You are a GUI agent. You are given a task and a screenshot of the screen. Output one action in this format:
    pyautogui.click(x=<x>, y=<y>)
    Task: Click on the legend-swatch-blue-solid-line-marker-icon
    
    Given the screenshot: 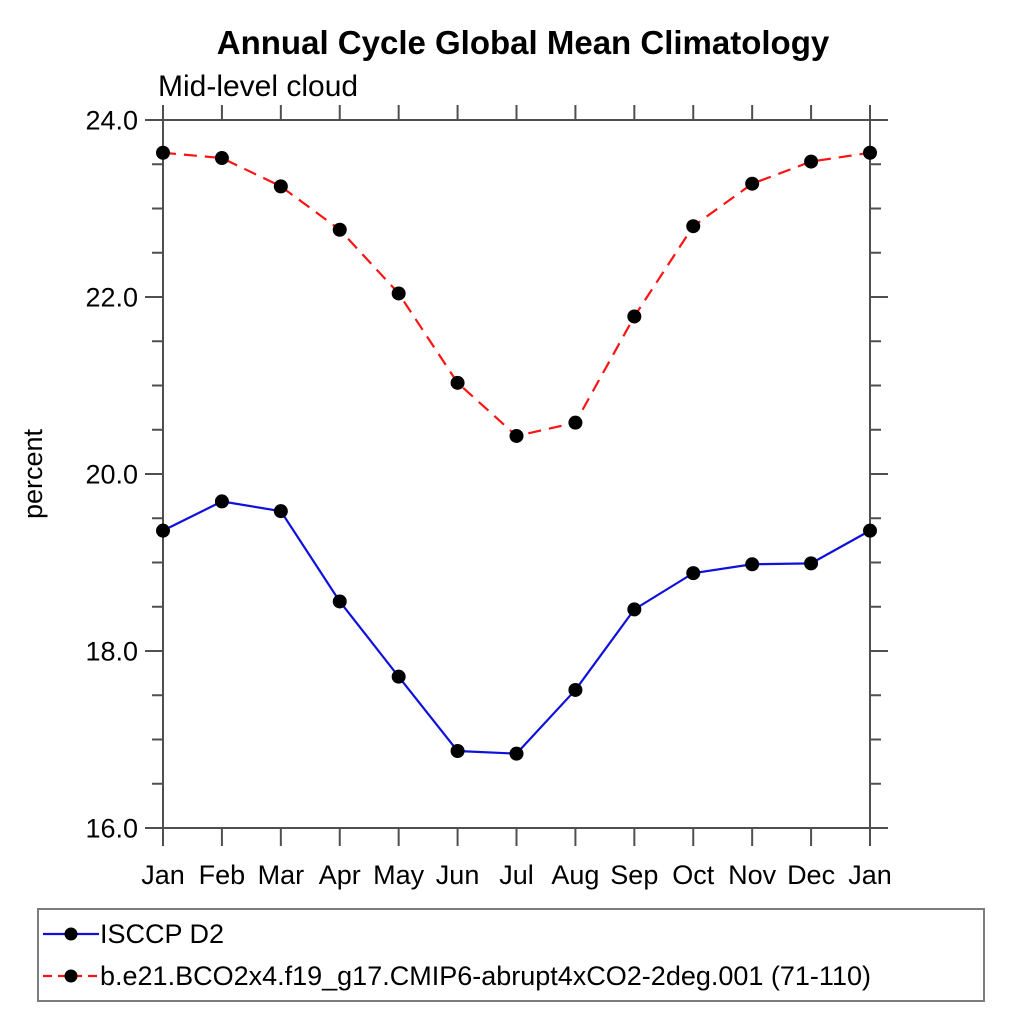 What is the action you would take?
    pyautogui.click(x=71, y=934)
    